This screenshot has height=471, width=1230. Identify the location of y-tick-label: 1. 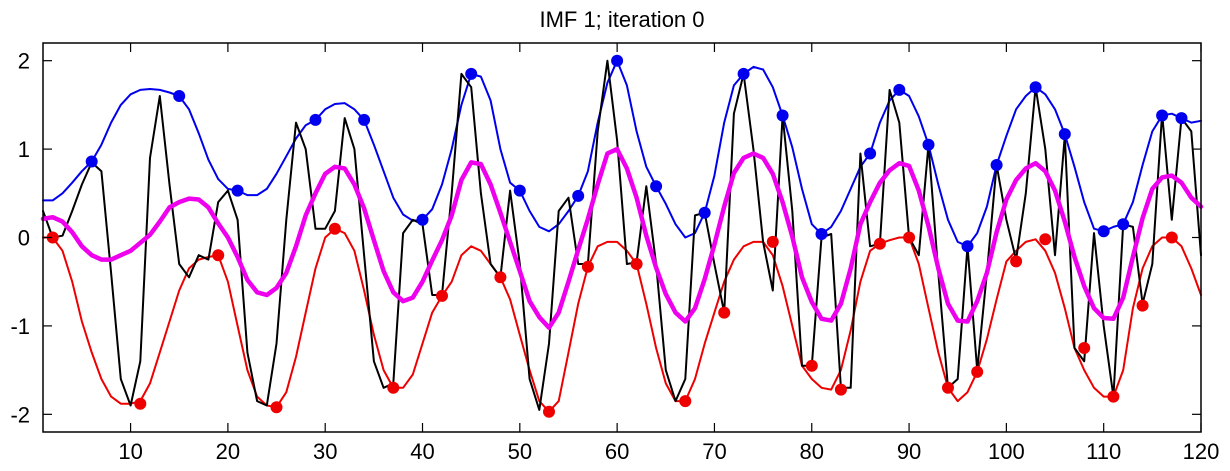
(24, 149).